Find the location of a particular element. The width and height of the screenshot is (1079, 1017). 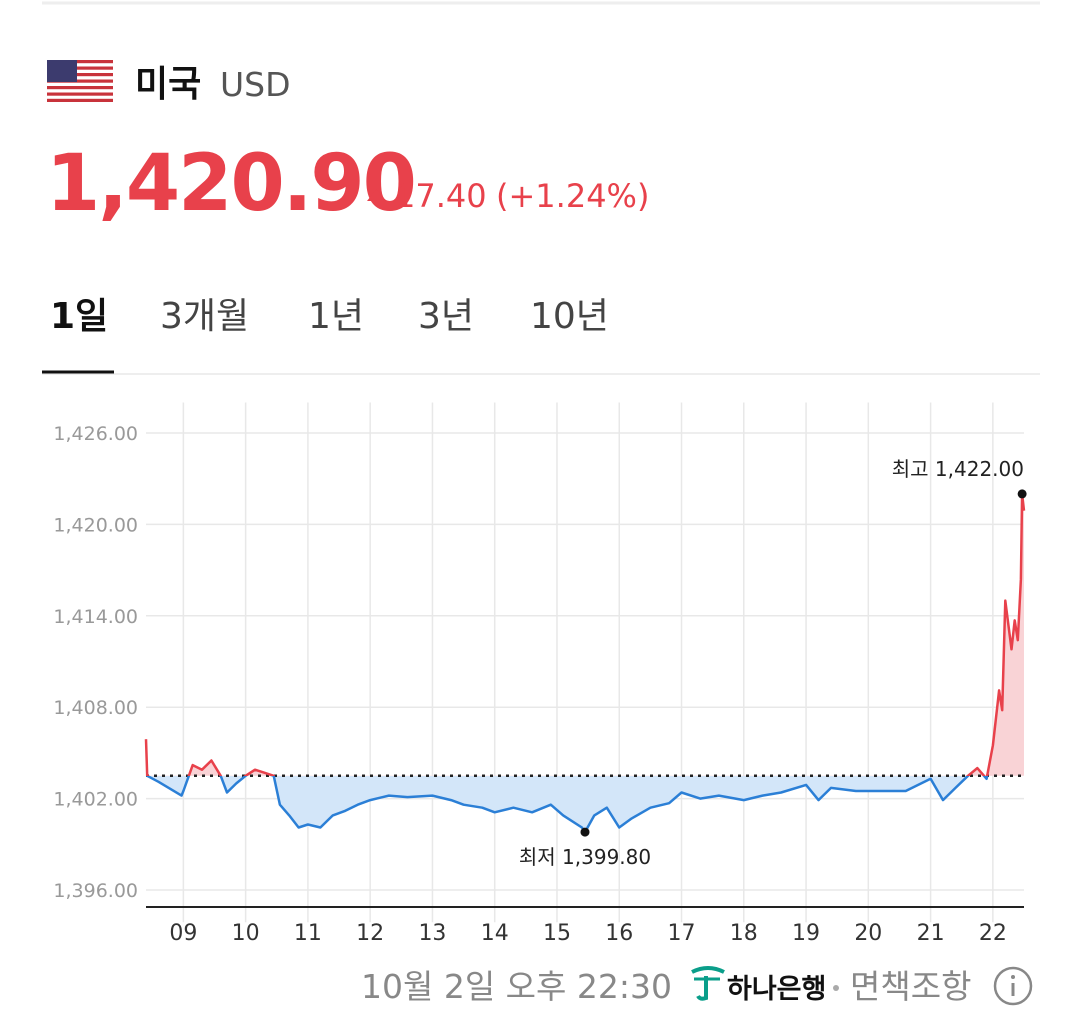

country: 미국 is located at coordinates (168, 84).